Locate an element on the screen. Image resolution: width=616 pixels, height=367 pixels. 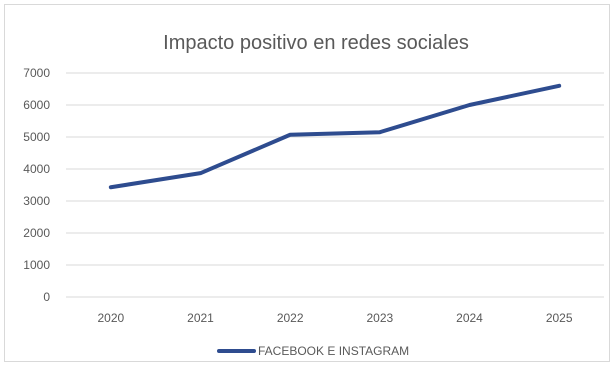
x-tick-label: 2023 is located at coordinates (379, 318).